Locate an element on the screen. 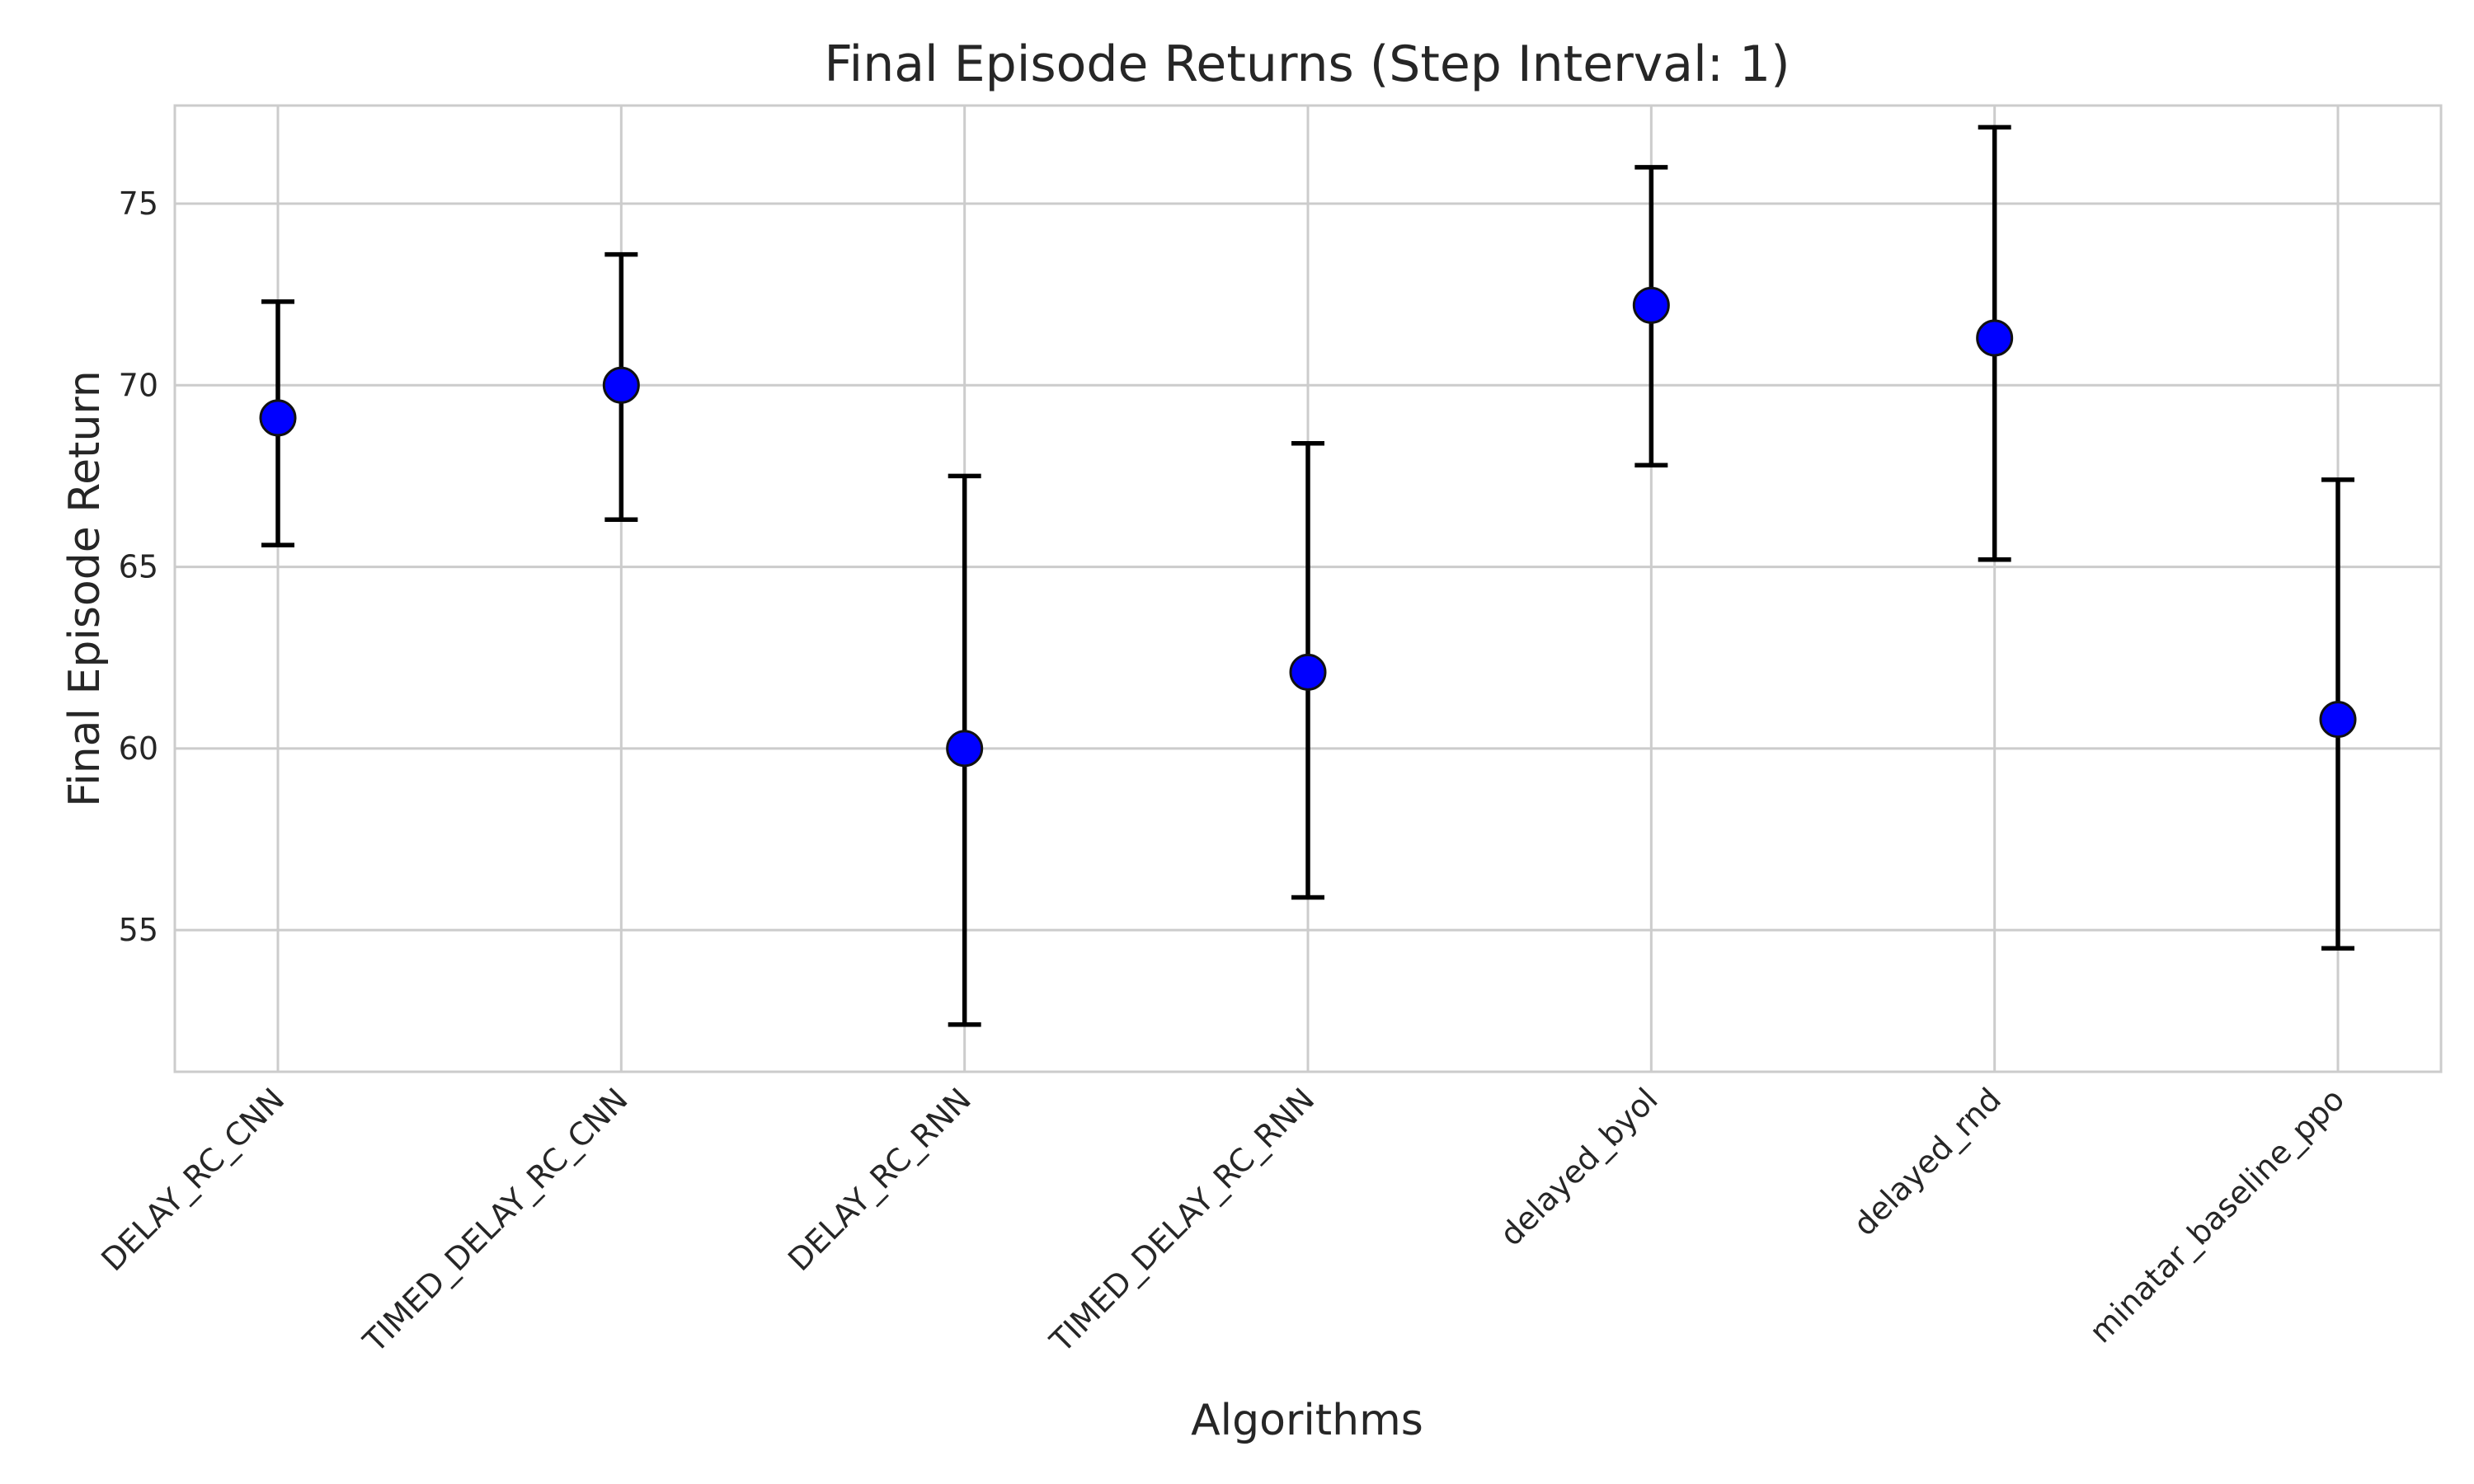 The image size is (2474, 1484). x-tick-label: delayed_rnd is located at coordinates (1927, 1161).